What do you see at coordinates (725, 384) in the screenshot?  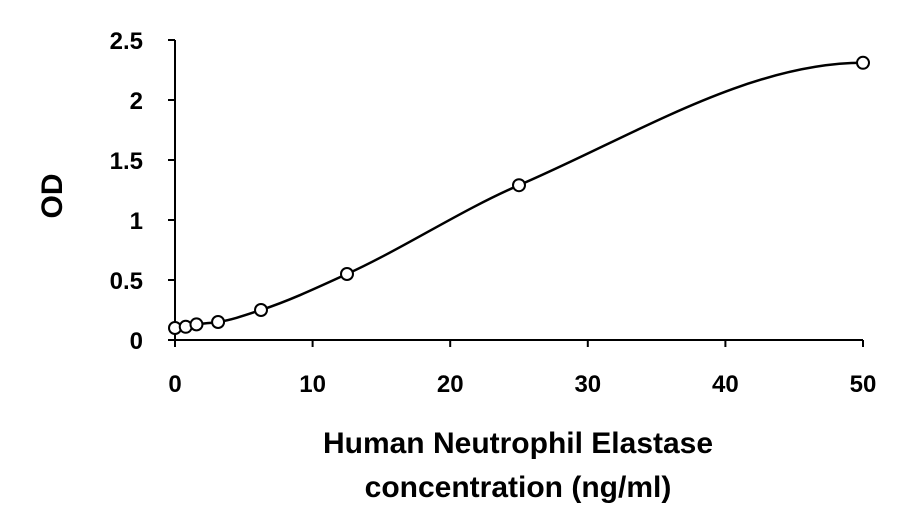 I see `x-tick-label: 40` at bounding box center [725, 384].